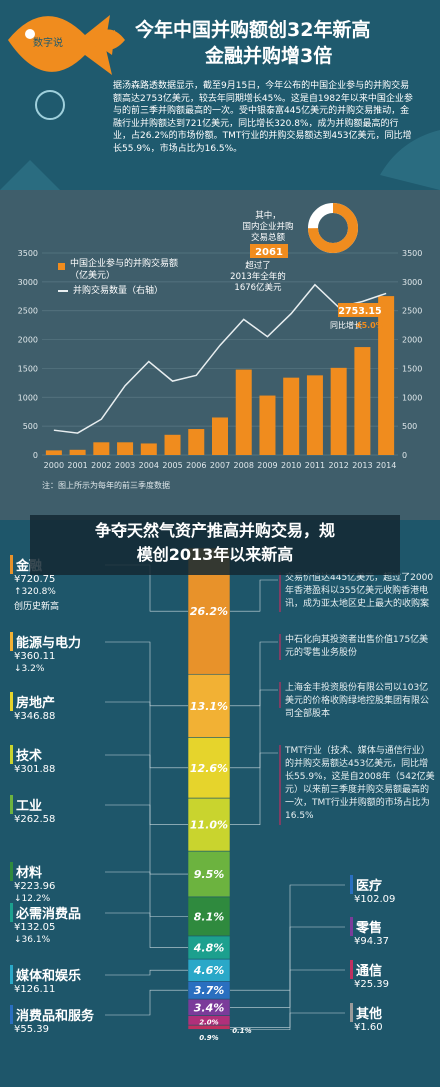 The width and height of the screenshot is (440, 1087). I want to click on y-tick-label: 500, so click(30, 426).